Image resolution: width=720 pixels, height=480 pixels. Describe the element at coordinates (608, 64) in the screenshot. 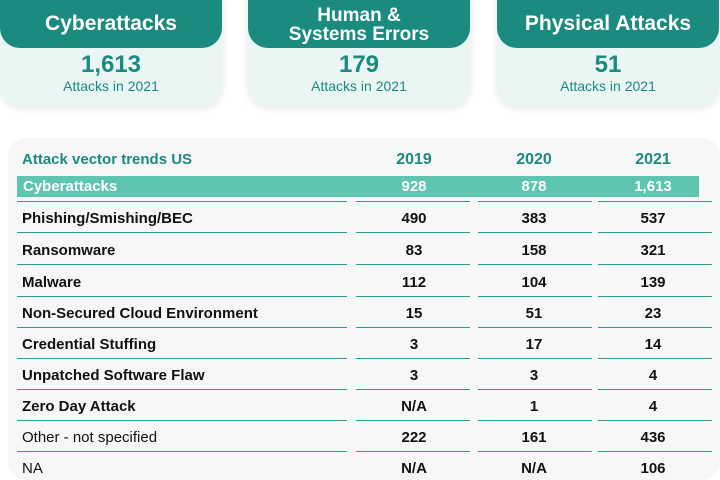

I see `card-value: 51` at that location.